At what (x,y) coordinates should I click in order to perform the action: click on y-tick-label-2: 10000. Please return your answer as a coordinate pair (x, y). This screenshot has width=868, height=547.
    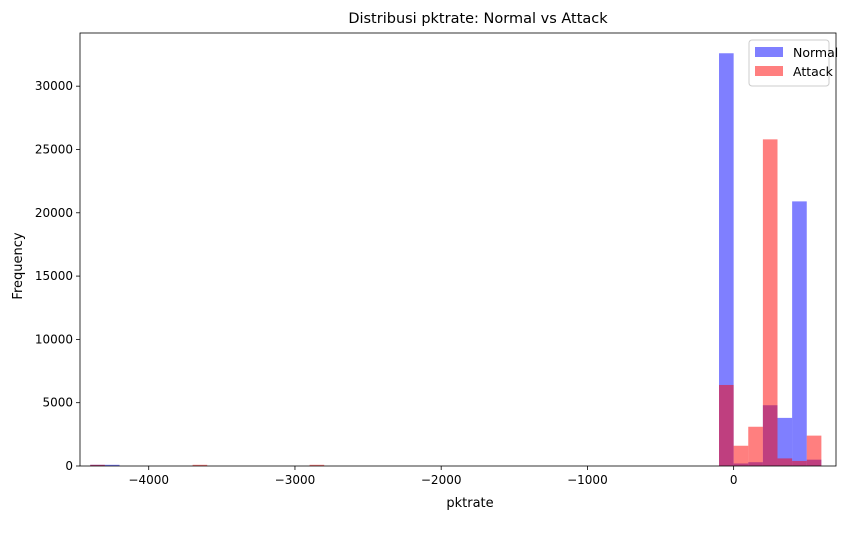
    Looking at the image, I should click on (54, 339).